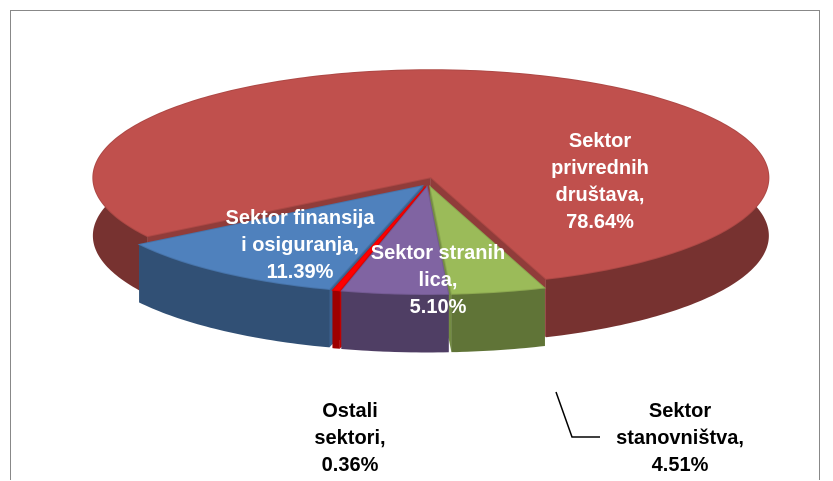 This screenshot has width=833, height=481. Describe the element at coordinates (600, 222) in the screenshot. I see `label-value: 78.64%` at that location.